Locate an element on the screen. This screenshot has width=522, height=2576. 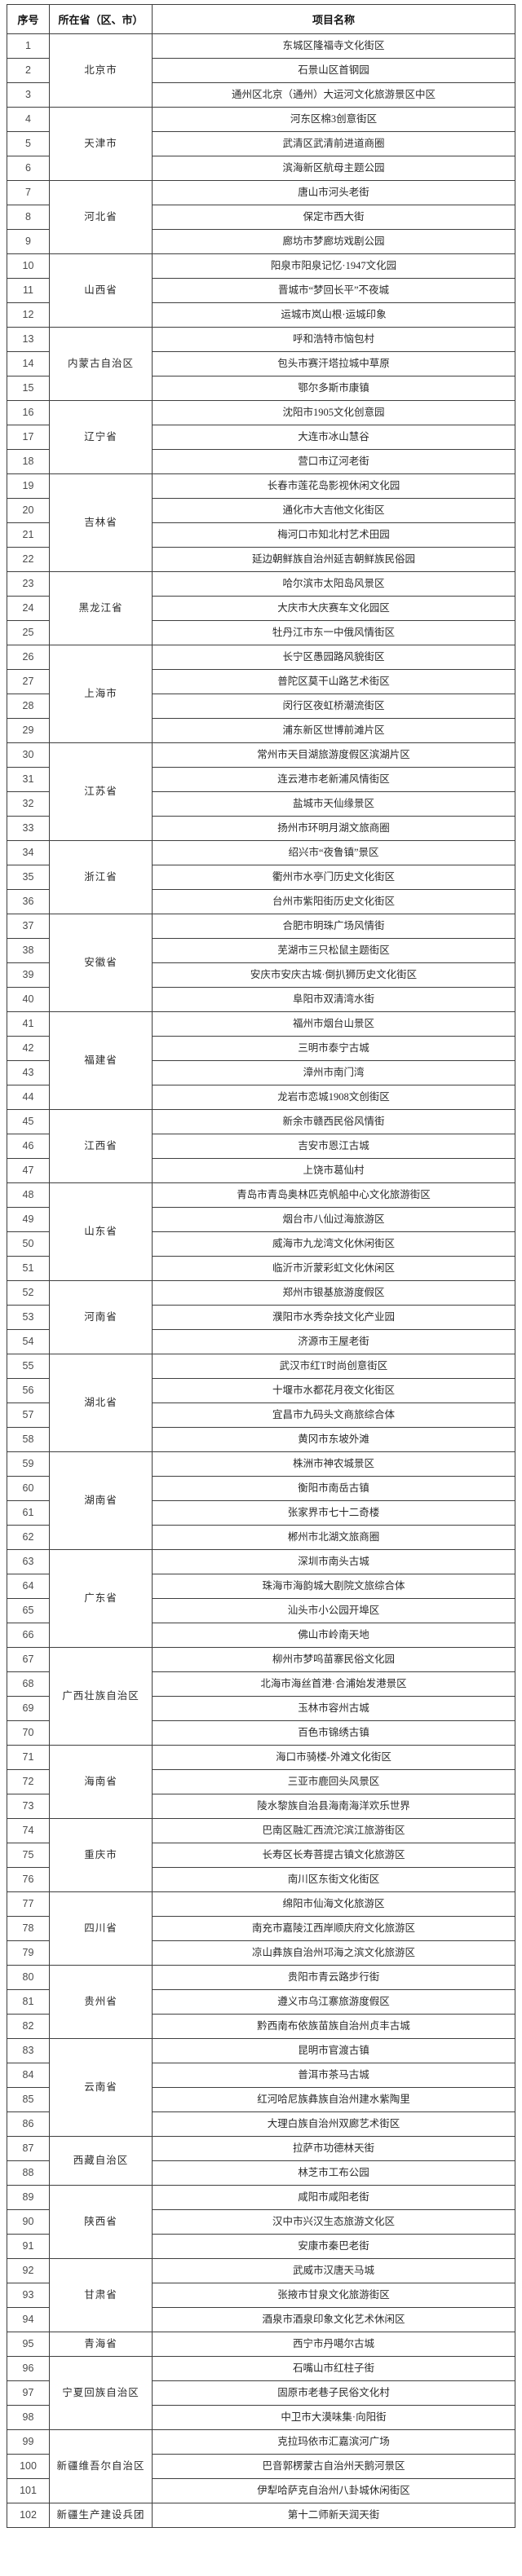
province-cell: 辽宁省 is located at coordinates (101, 437).